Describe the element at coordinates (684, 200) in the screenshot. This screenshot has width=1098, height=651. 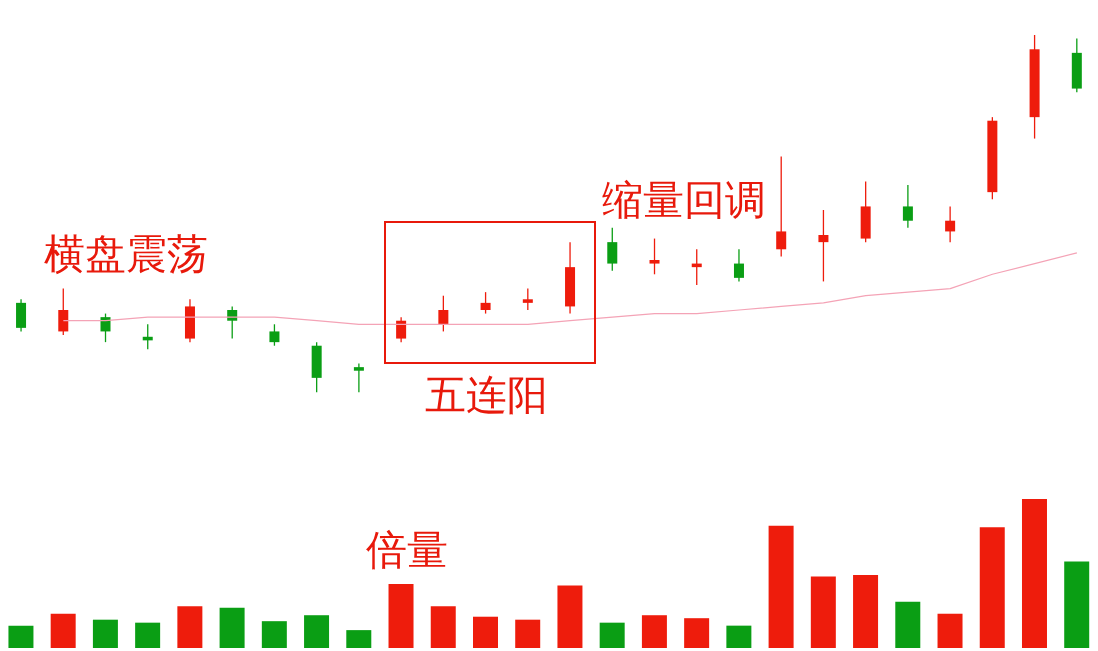
I see `annotation: 缩量回调` at that location.